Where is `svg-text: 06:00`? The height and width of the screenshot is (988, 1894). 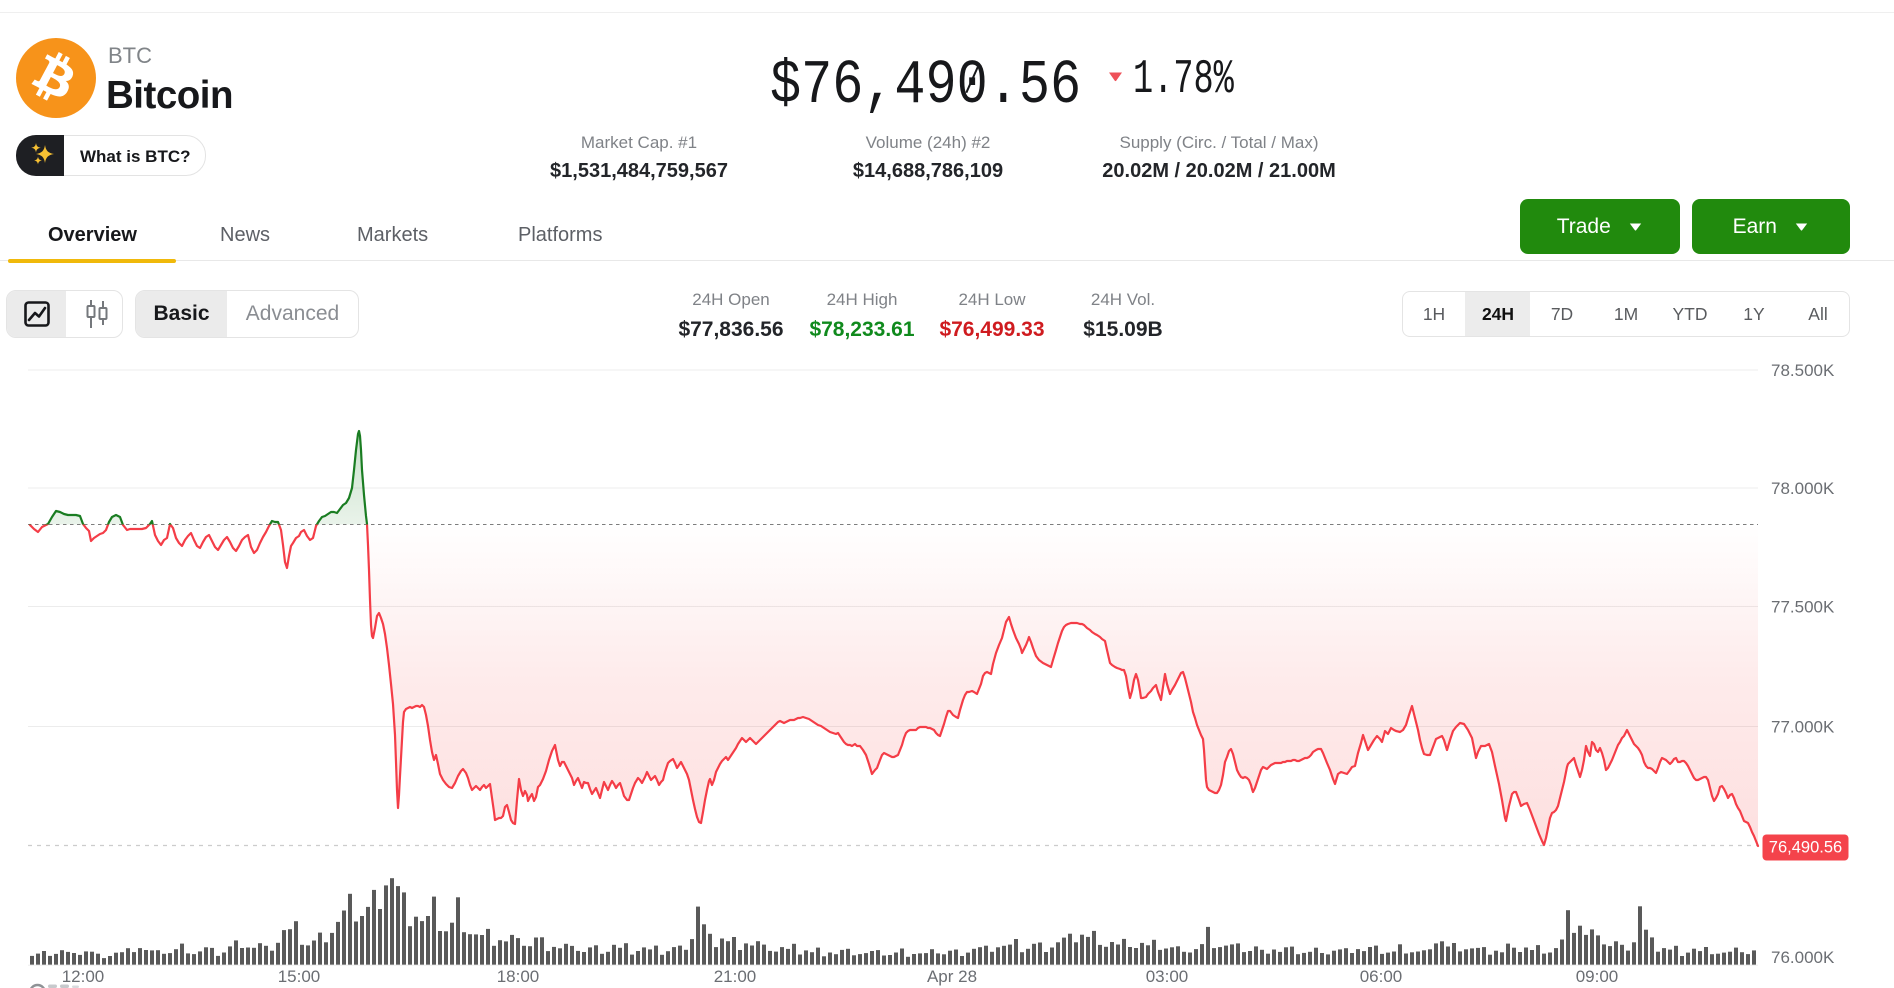
svg-text: 06:00 is located at coordinates (1381, 976).